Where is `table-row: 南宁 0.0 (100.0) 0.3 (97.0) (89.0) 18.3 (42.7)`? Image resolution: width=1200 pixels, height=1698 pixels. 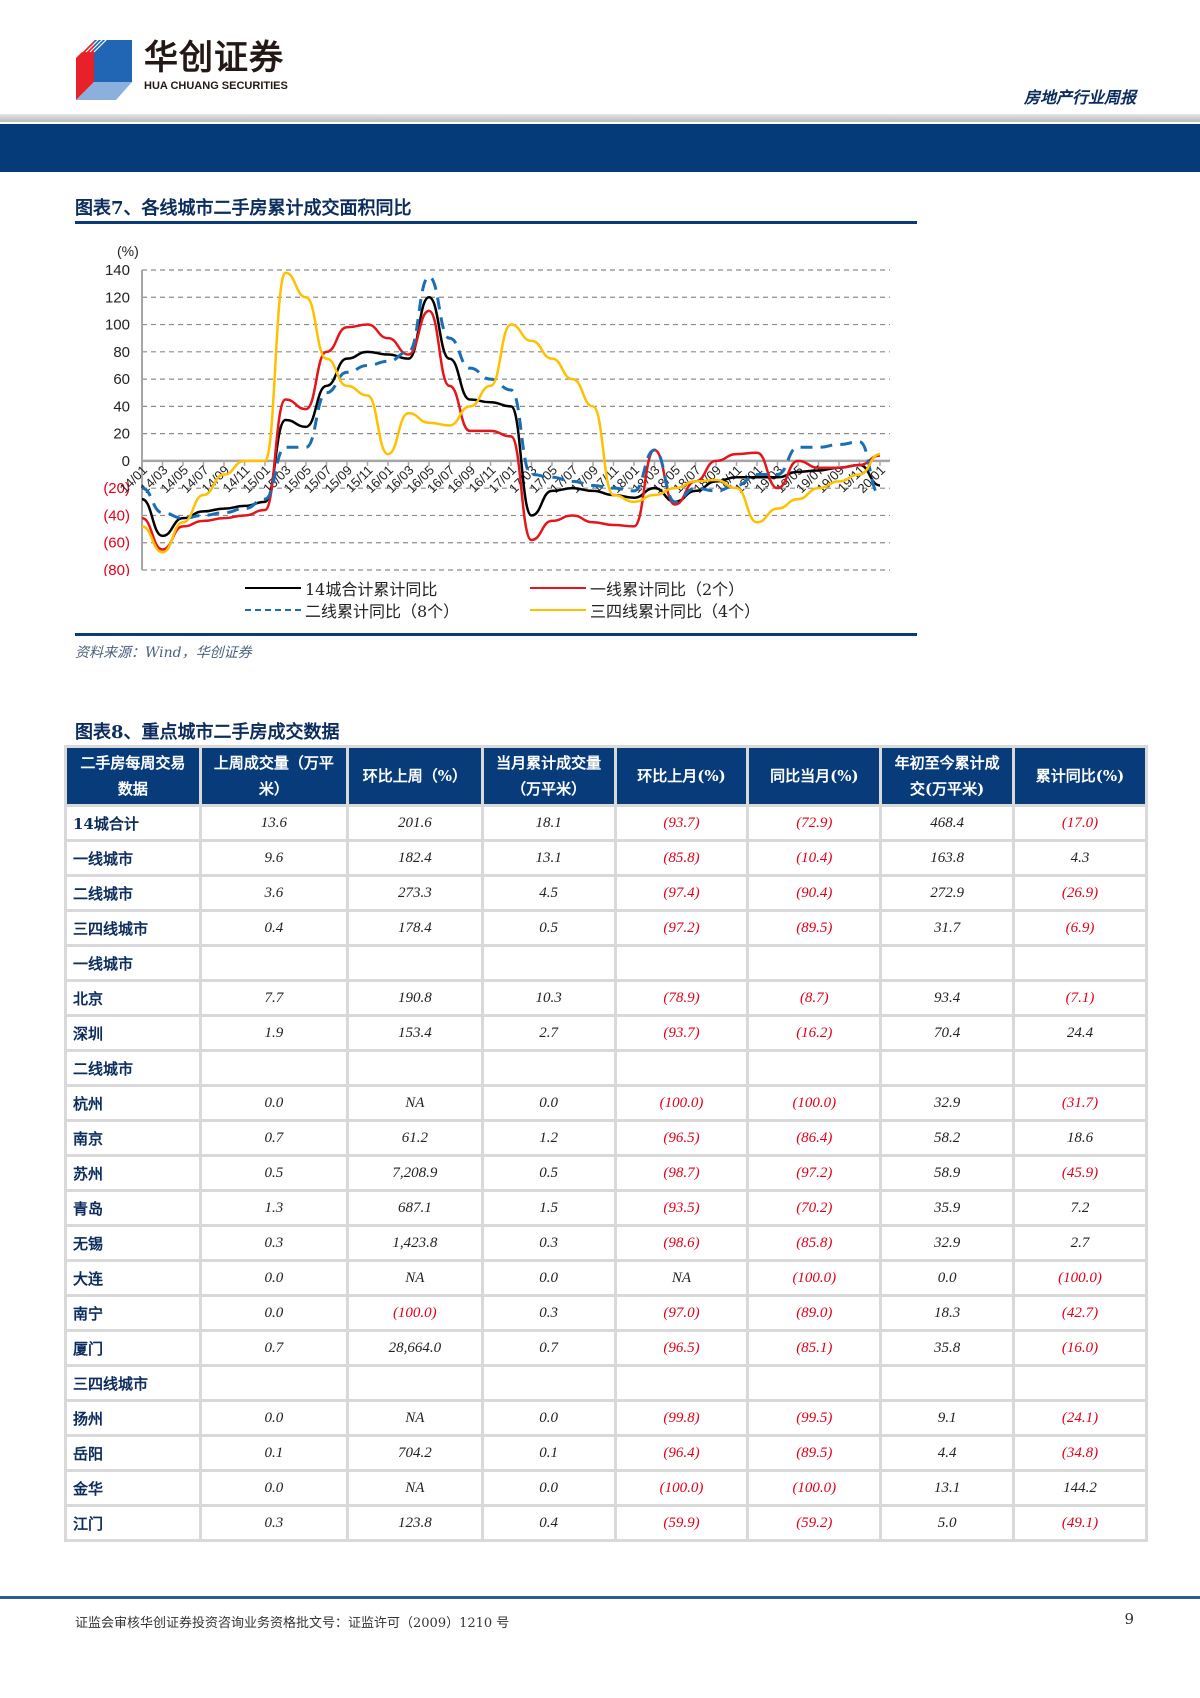 table-row: 南宁 0.0 (100.0) 0.3 (97.0) (89.0) 18.3 (42.7) is located at coordinates (606, 1313).